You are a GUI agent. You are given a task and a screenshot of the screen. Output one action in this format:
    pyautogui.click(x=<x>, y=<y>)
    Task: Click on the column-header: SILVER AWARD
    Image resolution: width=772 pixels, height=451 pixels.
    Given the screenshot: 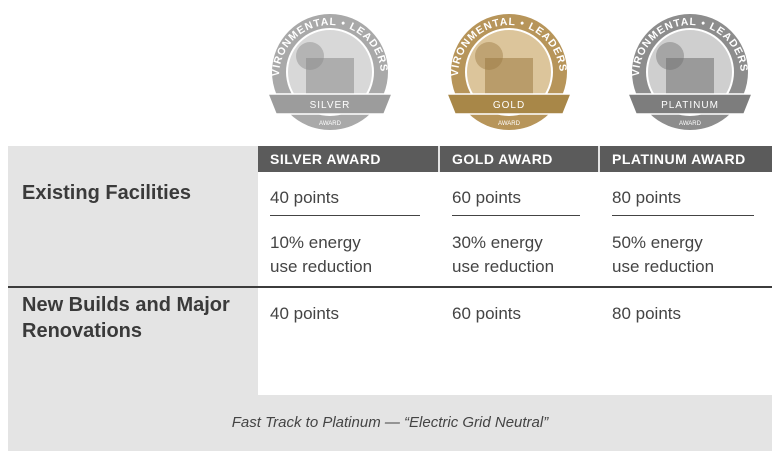 What is the action you would take?
    pyautogui.click(x=348, y=159)
    